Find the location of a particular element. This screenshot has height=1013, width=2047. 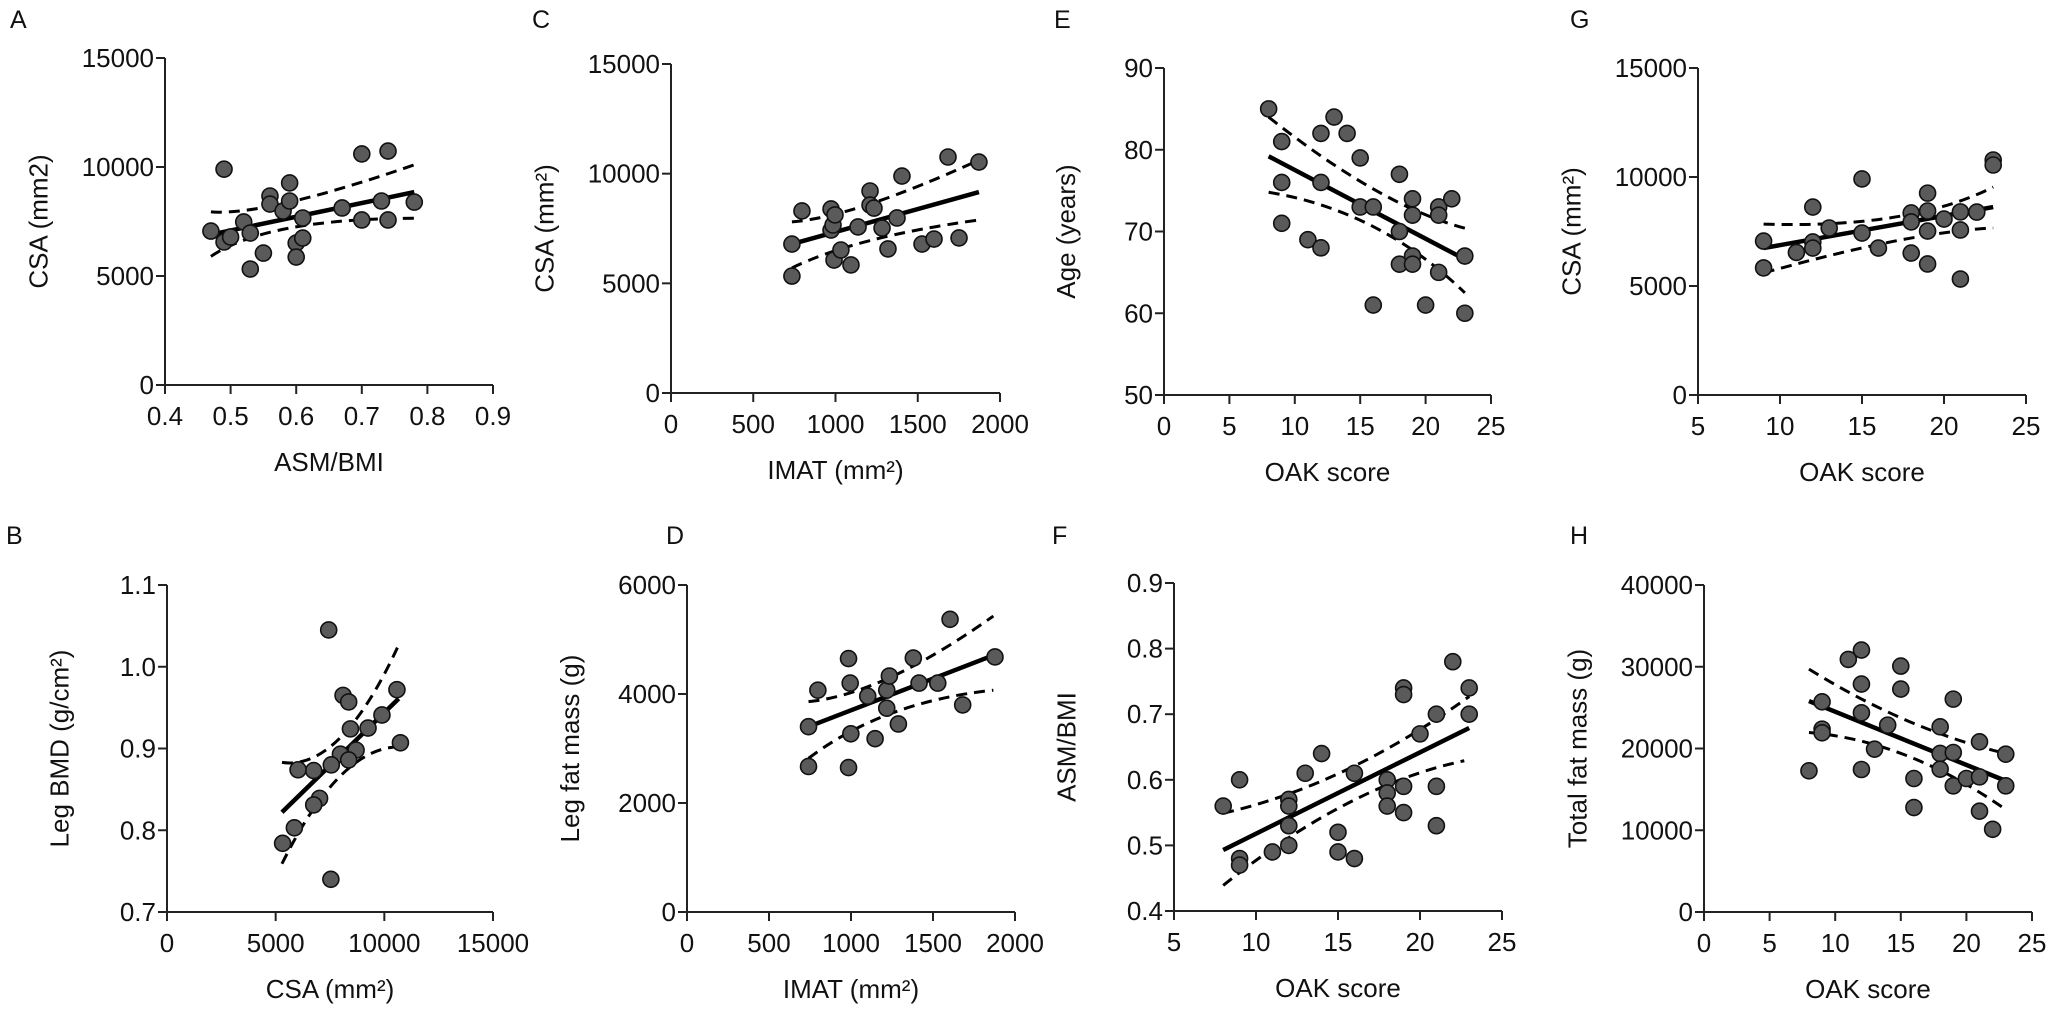

y-tick-label: 80 is located at coordinates (1138, 150).